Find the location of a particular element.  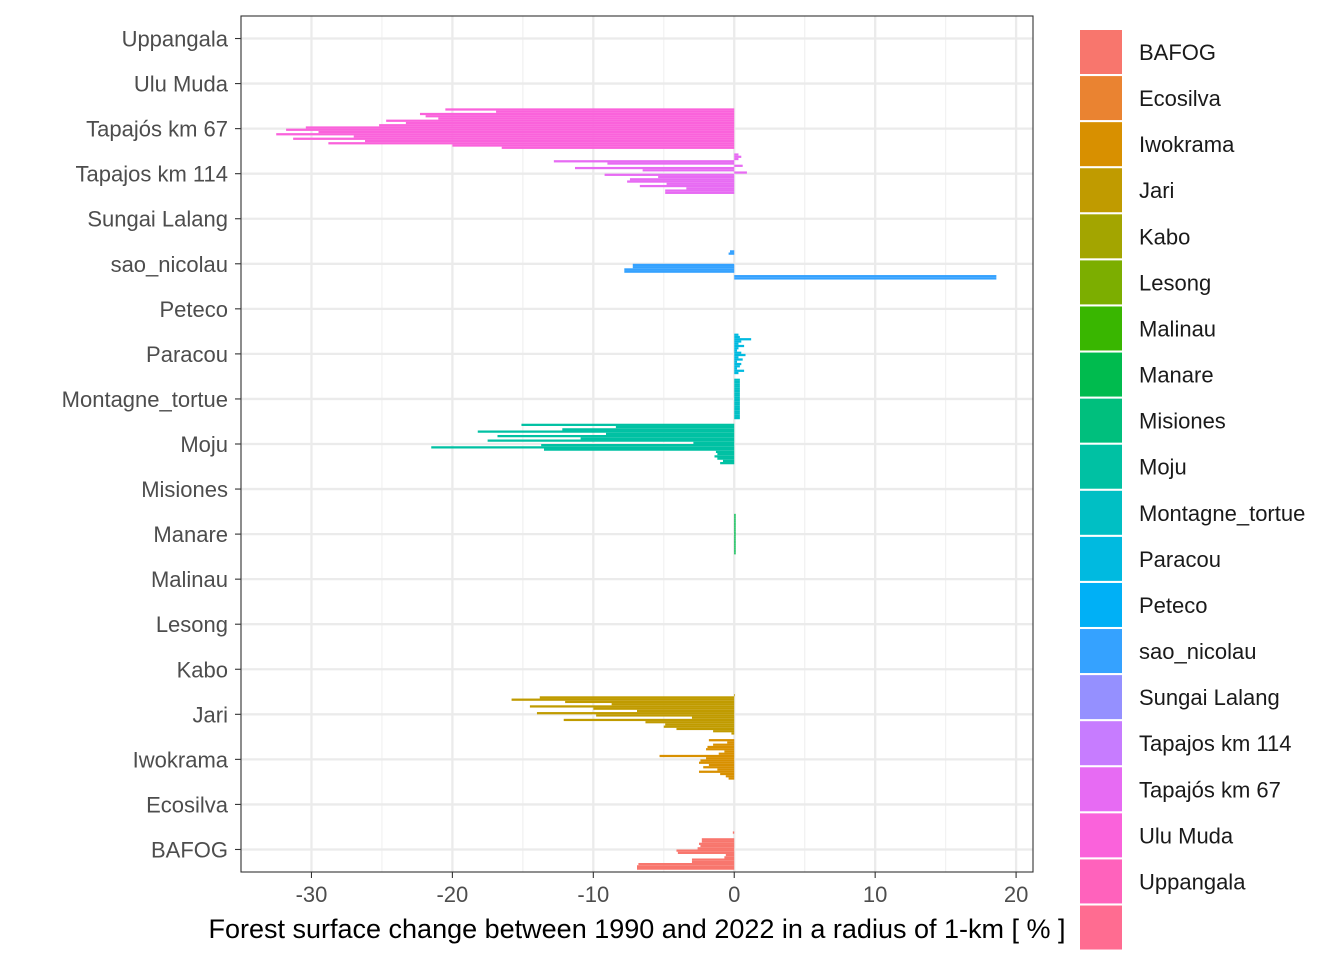

y-tick-label: Jari is located at coordinates (210, 714).